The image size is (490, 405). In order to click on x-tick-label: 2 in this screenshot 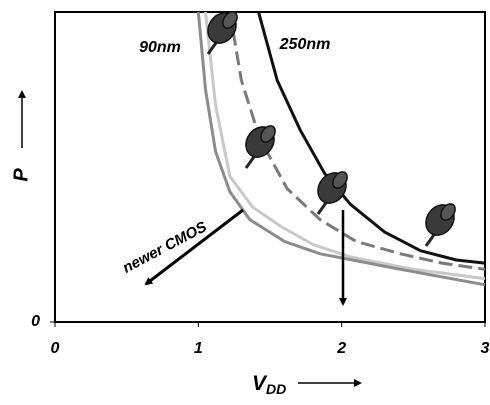, I will do `click(341, 348)`.